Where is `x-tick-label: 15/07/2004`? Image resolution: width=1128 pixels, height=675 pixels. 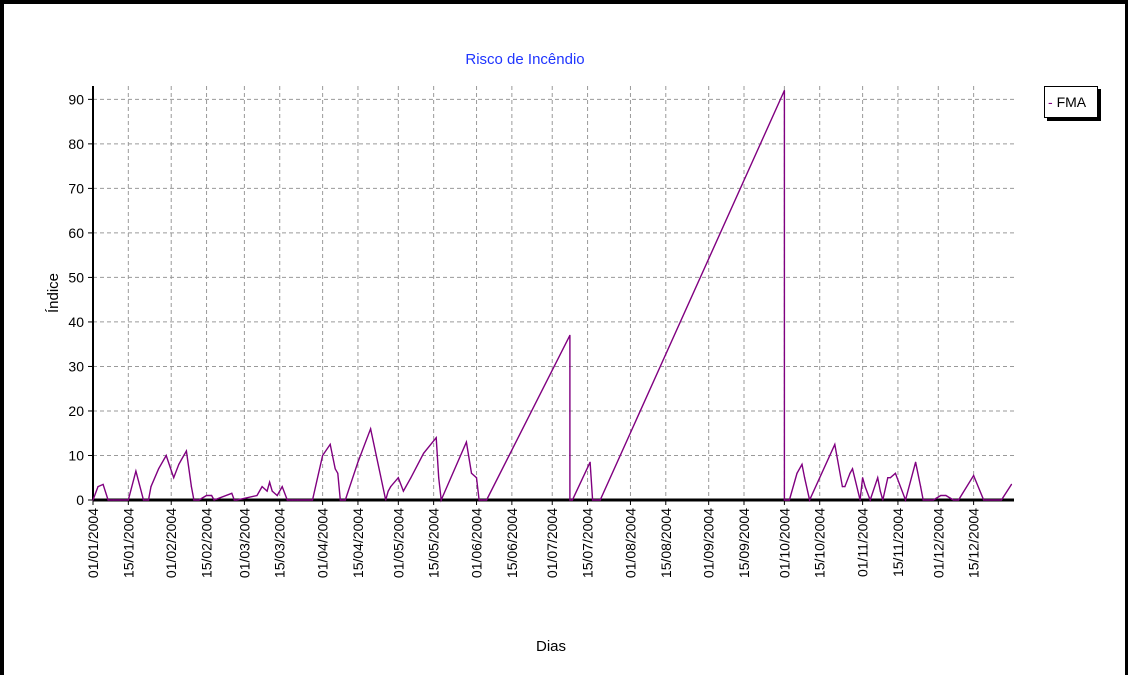 x-tick-label: 15/07/2004 is located at coordinates (588, 543).